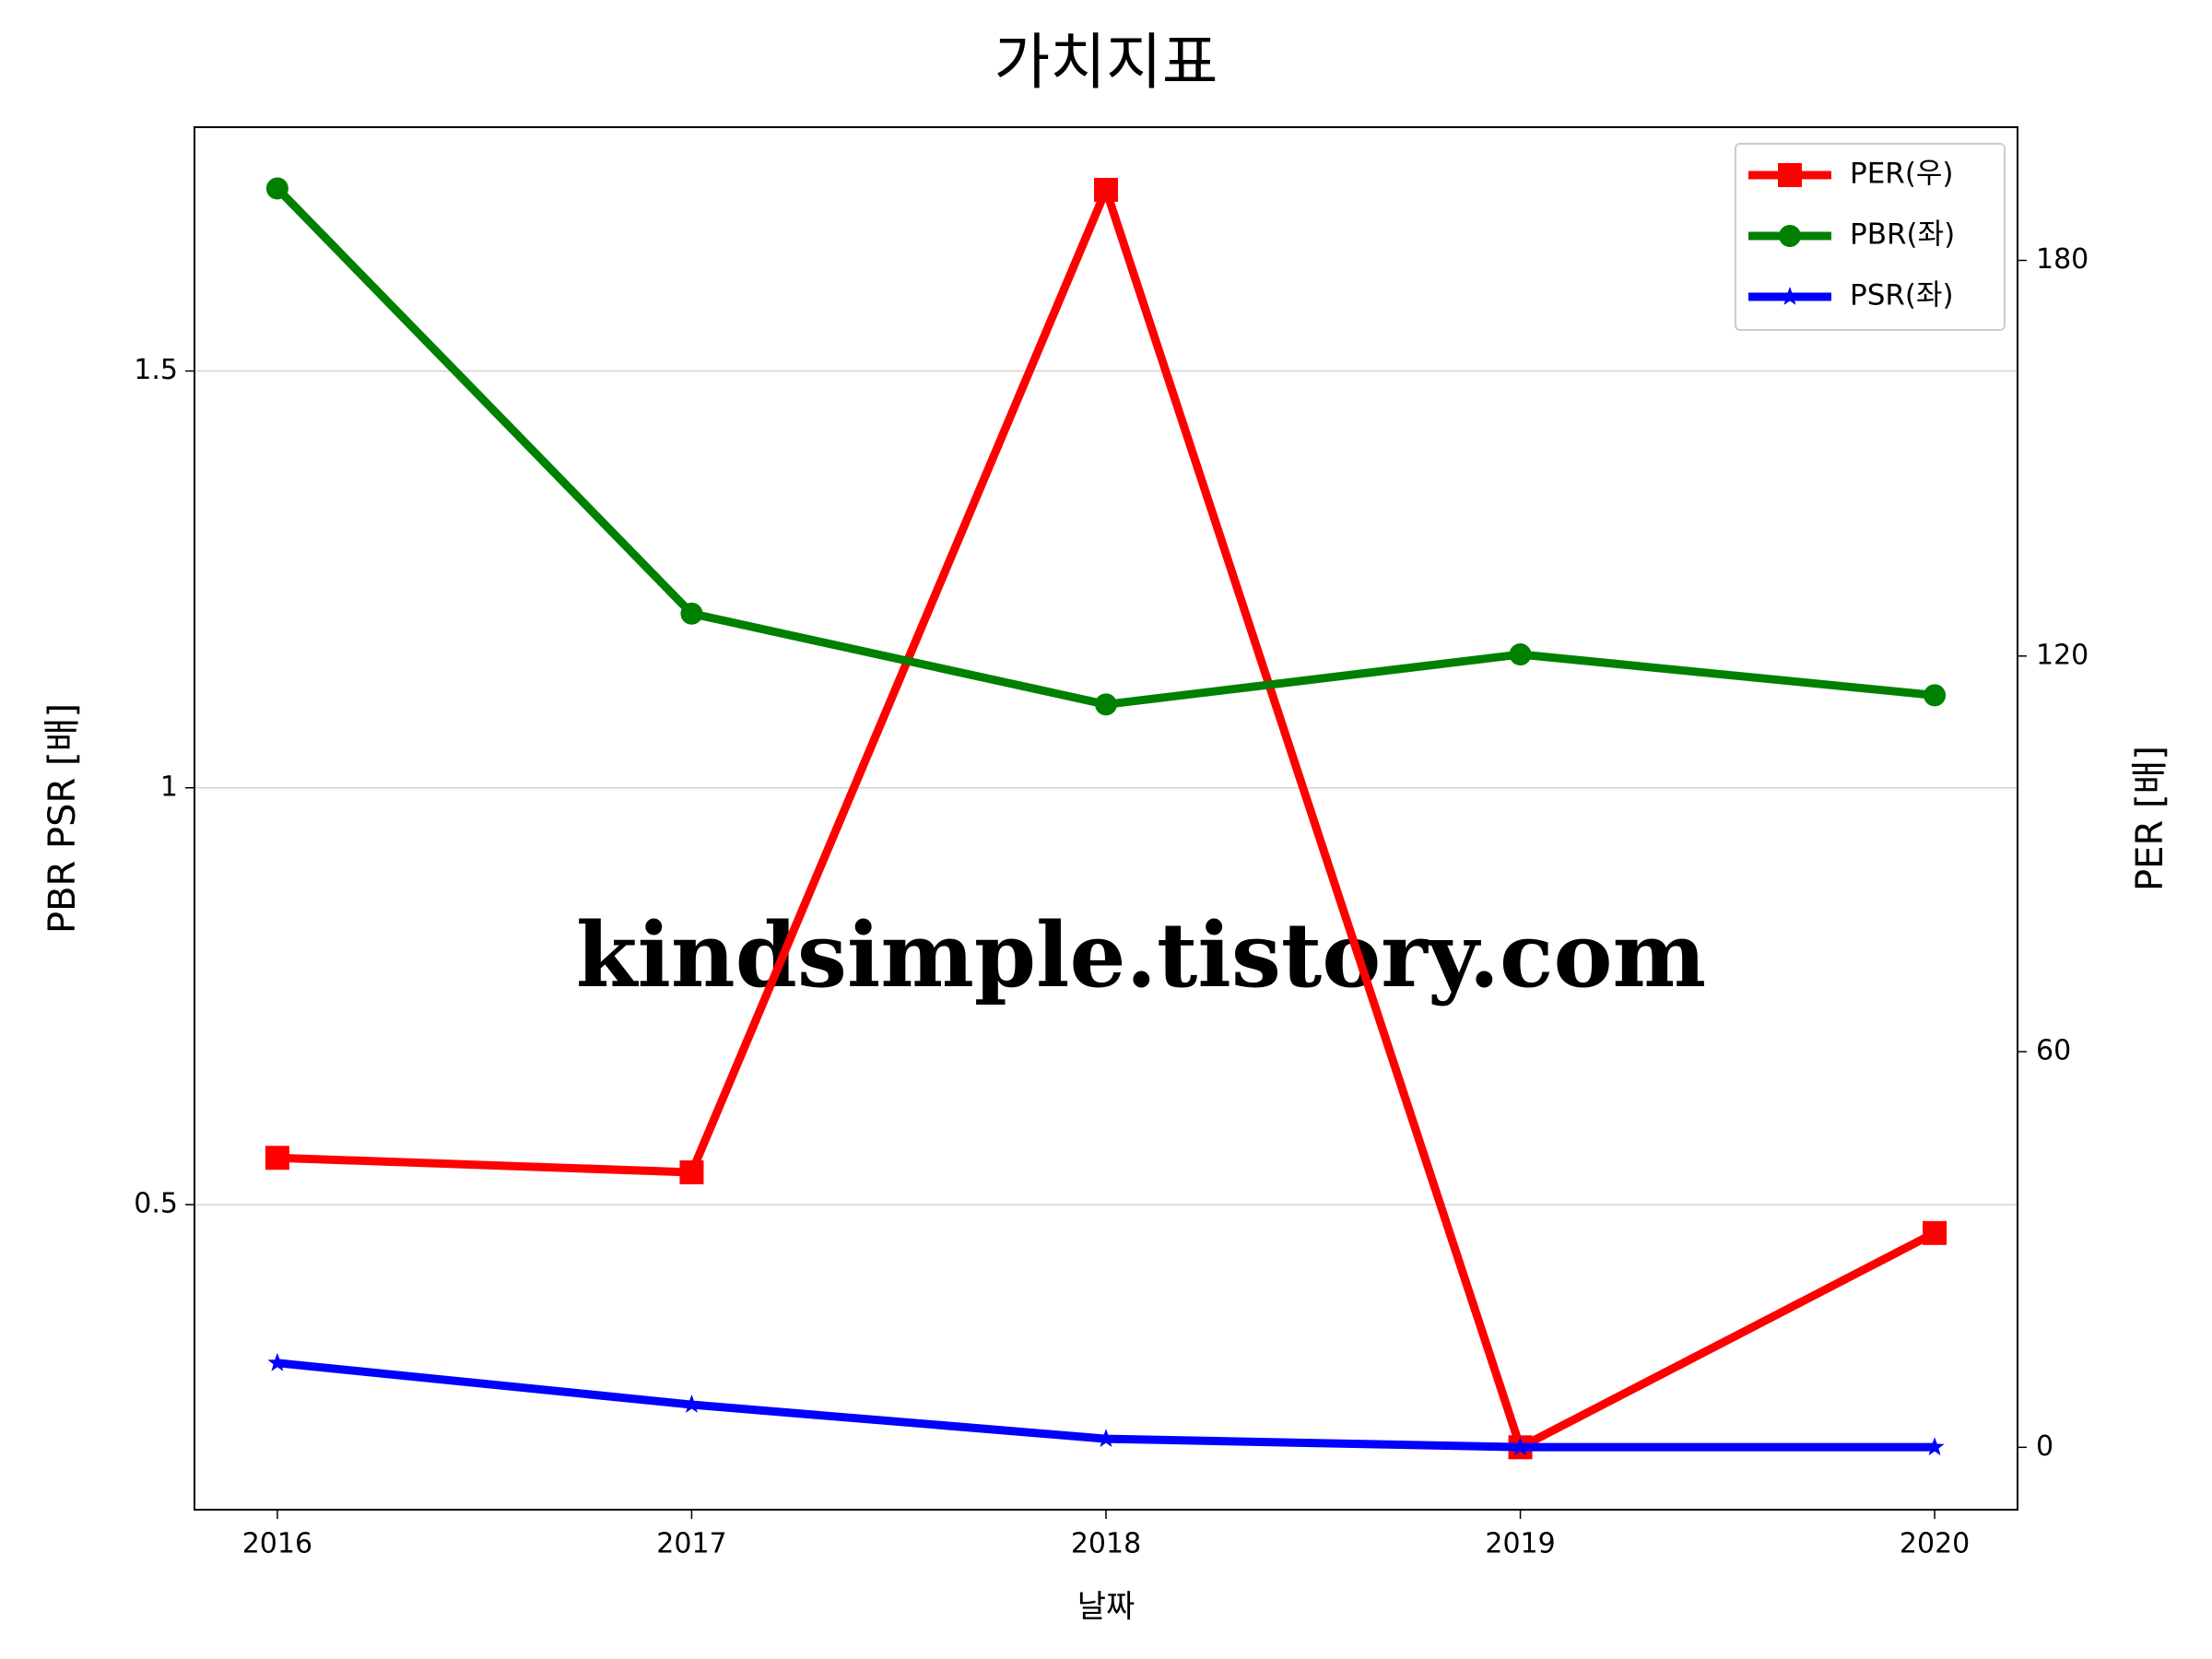  Describe the element at coordinates (1106, 62) in the screenshot. I see `chart-title: 가치지표` at that location.